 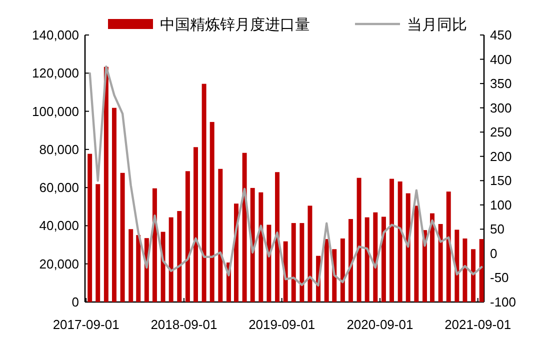 What do you see at coordinates (501, 204) in the screenshot?
I see `y2-tick-label: 100` at bounding box center [501, 204].